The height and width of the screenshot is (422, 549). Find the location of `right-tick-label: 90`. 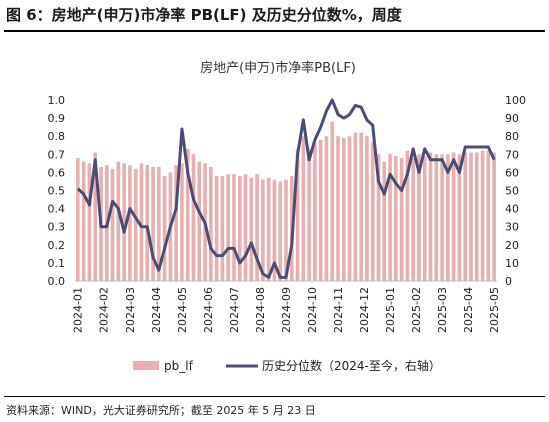

right-tick-label: 90 is located at coordinates (512, 118).